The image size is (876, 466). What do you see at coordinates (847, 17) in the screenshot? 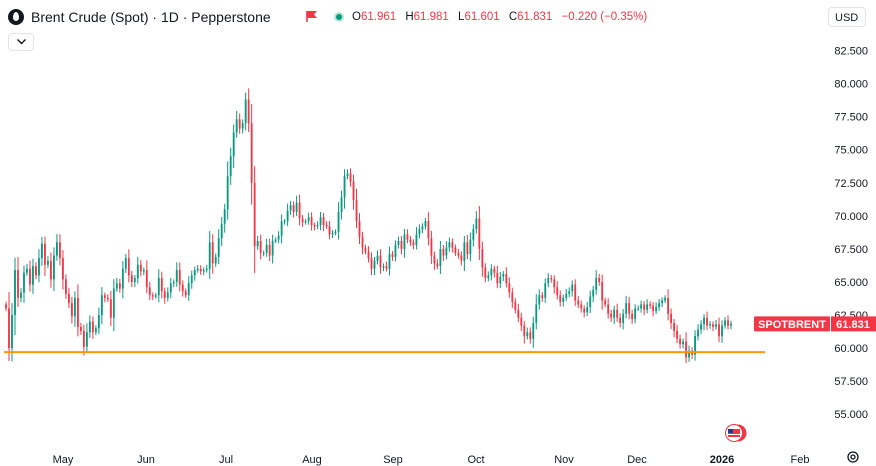
I see `currency-button: USD` at bounding box center [847, 17].